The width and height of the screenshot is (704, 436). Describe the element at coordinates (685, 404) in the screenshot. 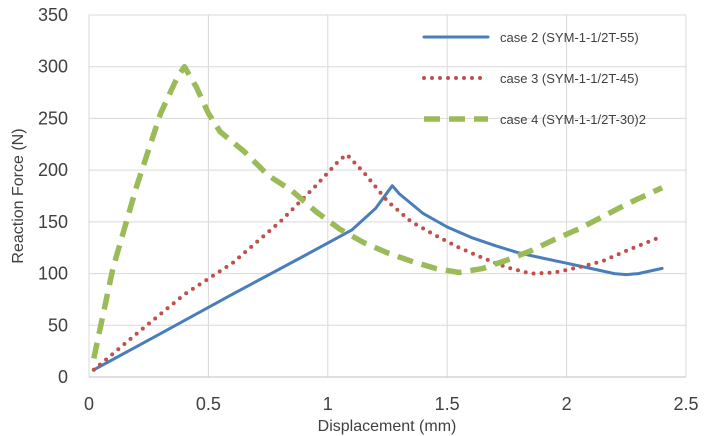

I see `x-tick-label: 2.5` at that location.